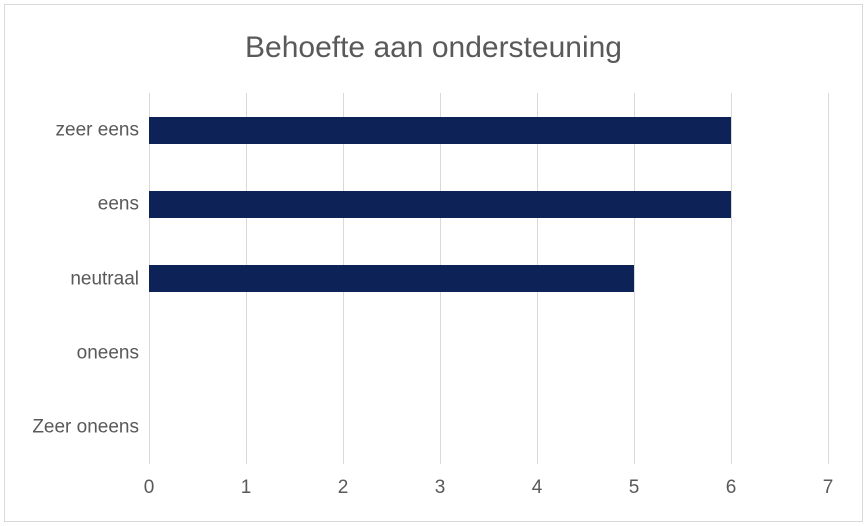 The height and width of the screenshot is (526, 867). I want to click on y-tick-label: eens, so click(118, 204).